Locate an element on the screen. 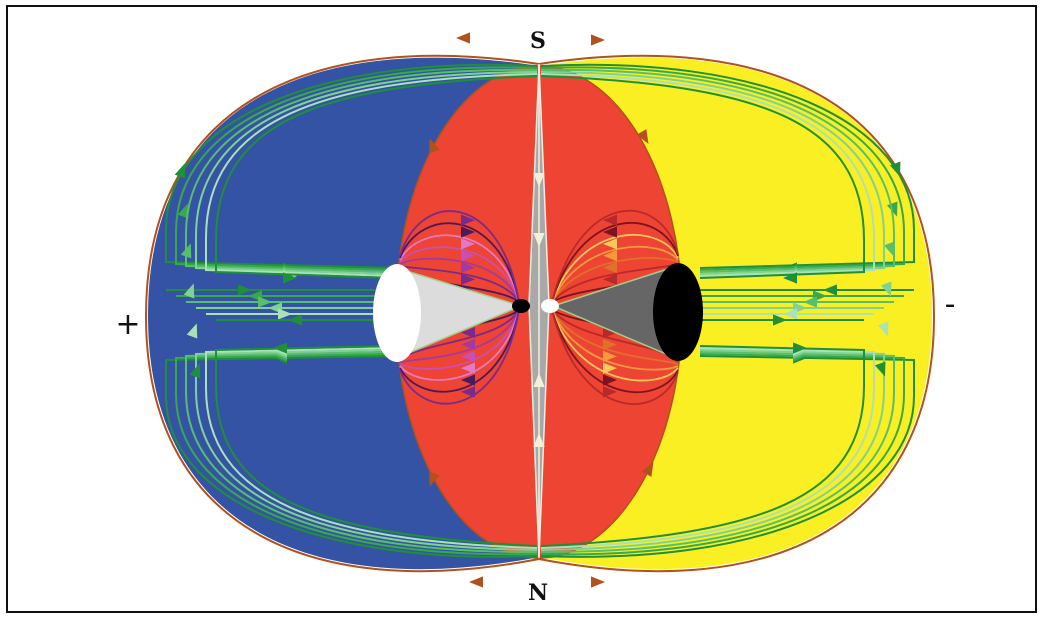 The width and height of the screenshot is (1043, 618). north-pole-label: N is located at coordinates (538, 593).